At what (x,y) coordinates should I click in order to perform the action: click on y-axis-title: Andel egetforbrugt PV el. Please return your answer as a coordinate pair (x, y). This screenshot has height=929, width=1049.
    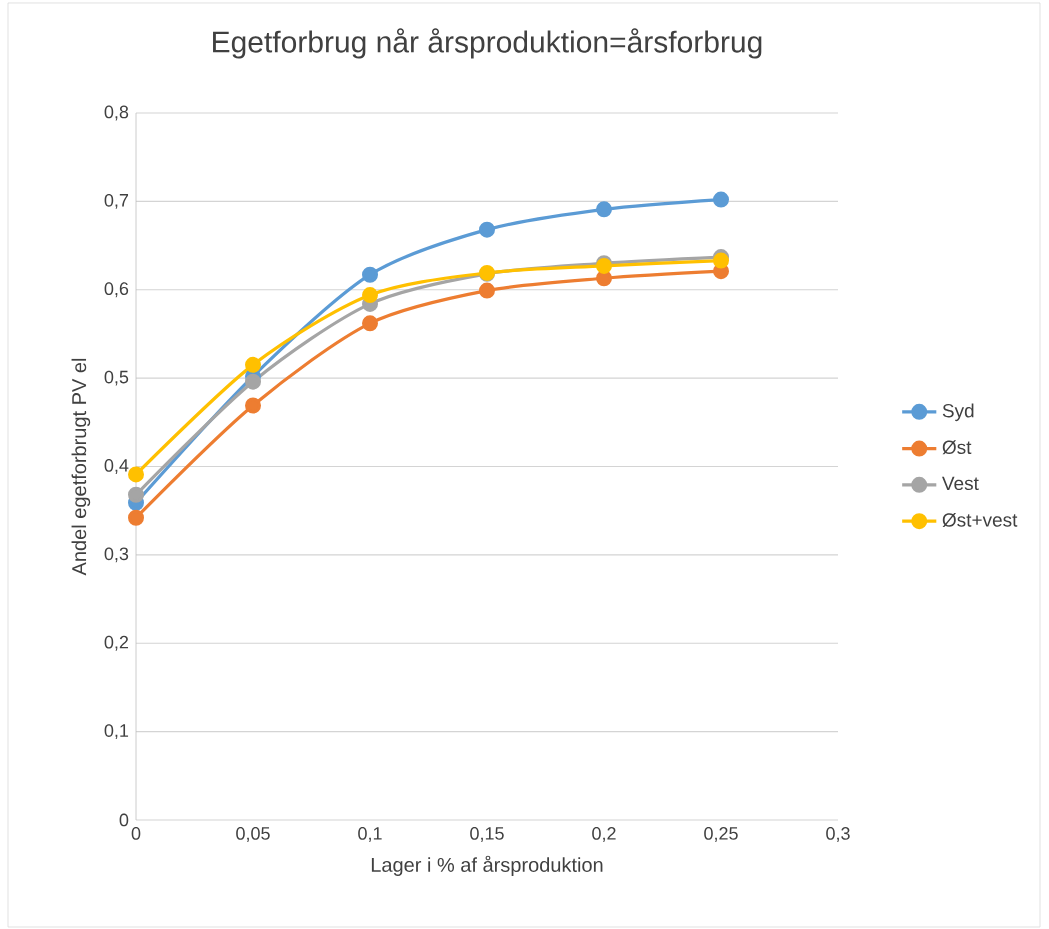
    Looking at the image, I should click on (81, 467).